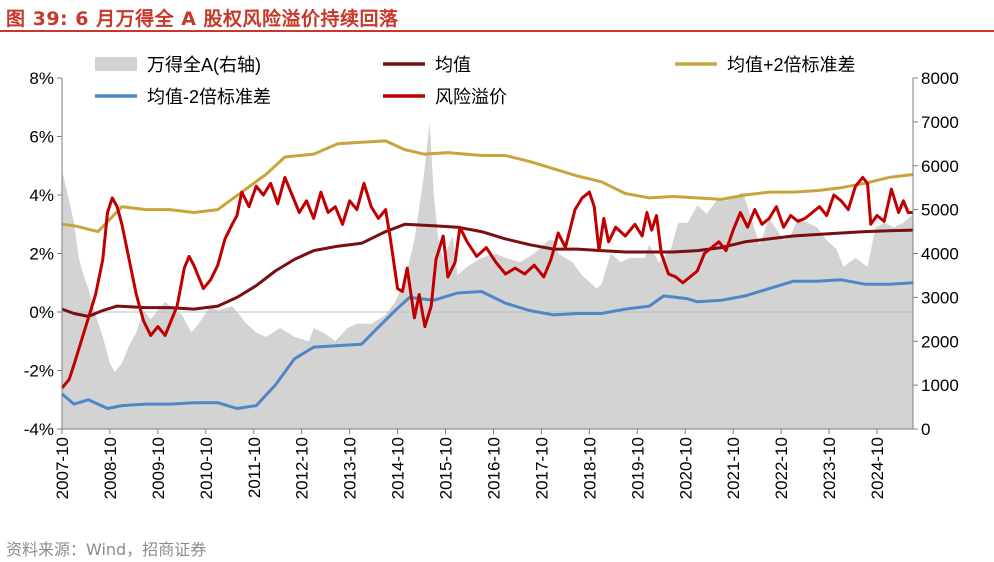  Describe the element at coordinates (302, 468) in the screenshot. I see `x-tick-label: 2012-10` at that location.